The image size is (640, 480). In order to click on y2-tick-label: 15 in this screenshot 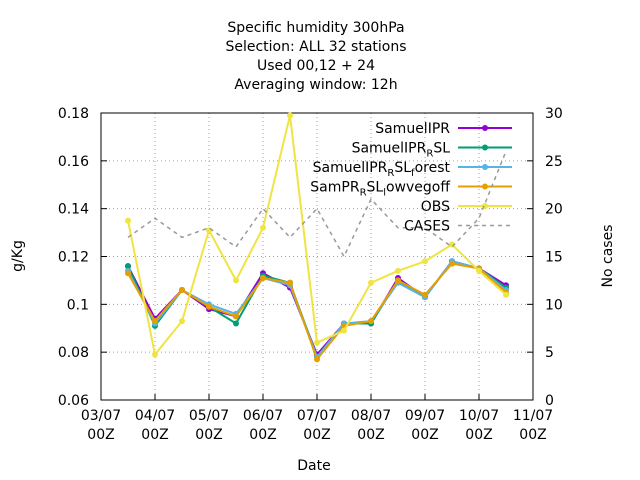, I will do `click(554, 258)`.